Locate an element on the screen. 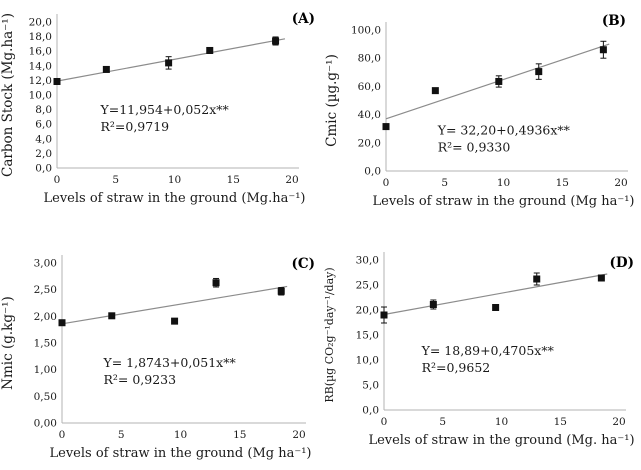 Image resolution: width=641 pixels, height=470 pixels. y-tick-label: 1,50 is located at coordinates (45, 344).